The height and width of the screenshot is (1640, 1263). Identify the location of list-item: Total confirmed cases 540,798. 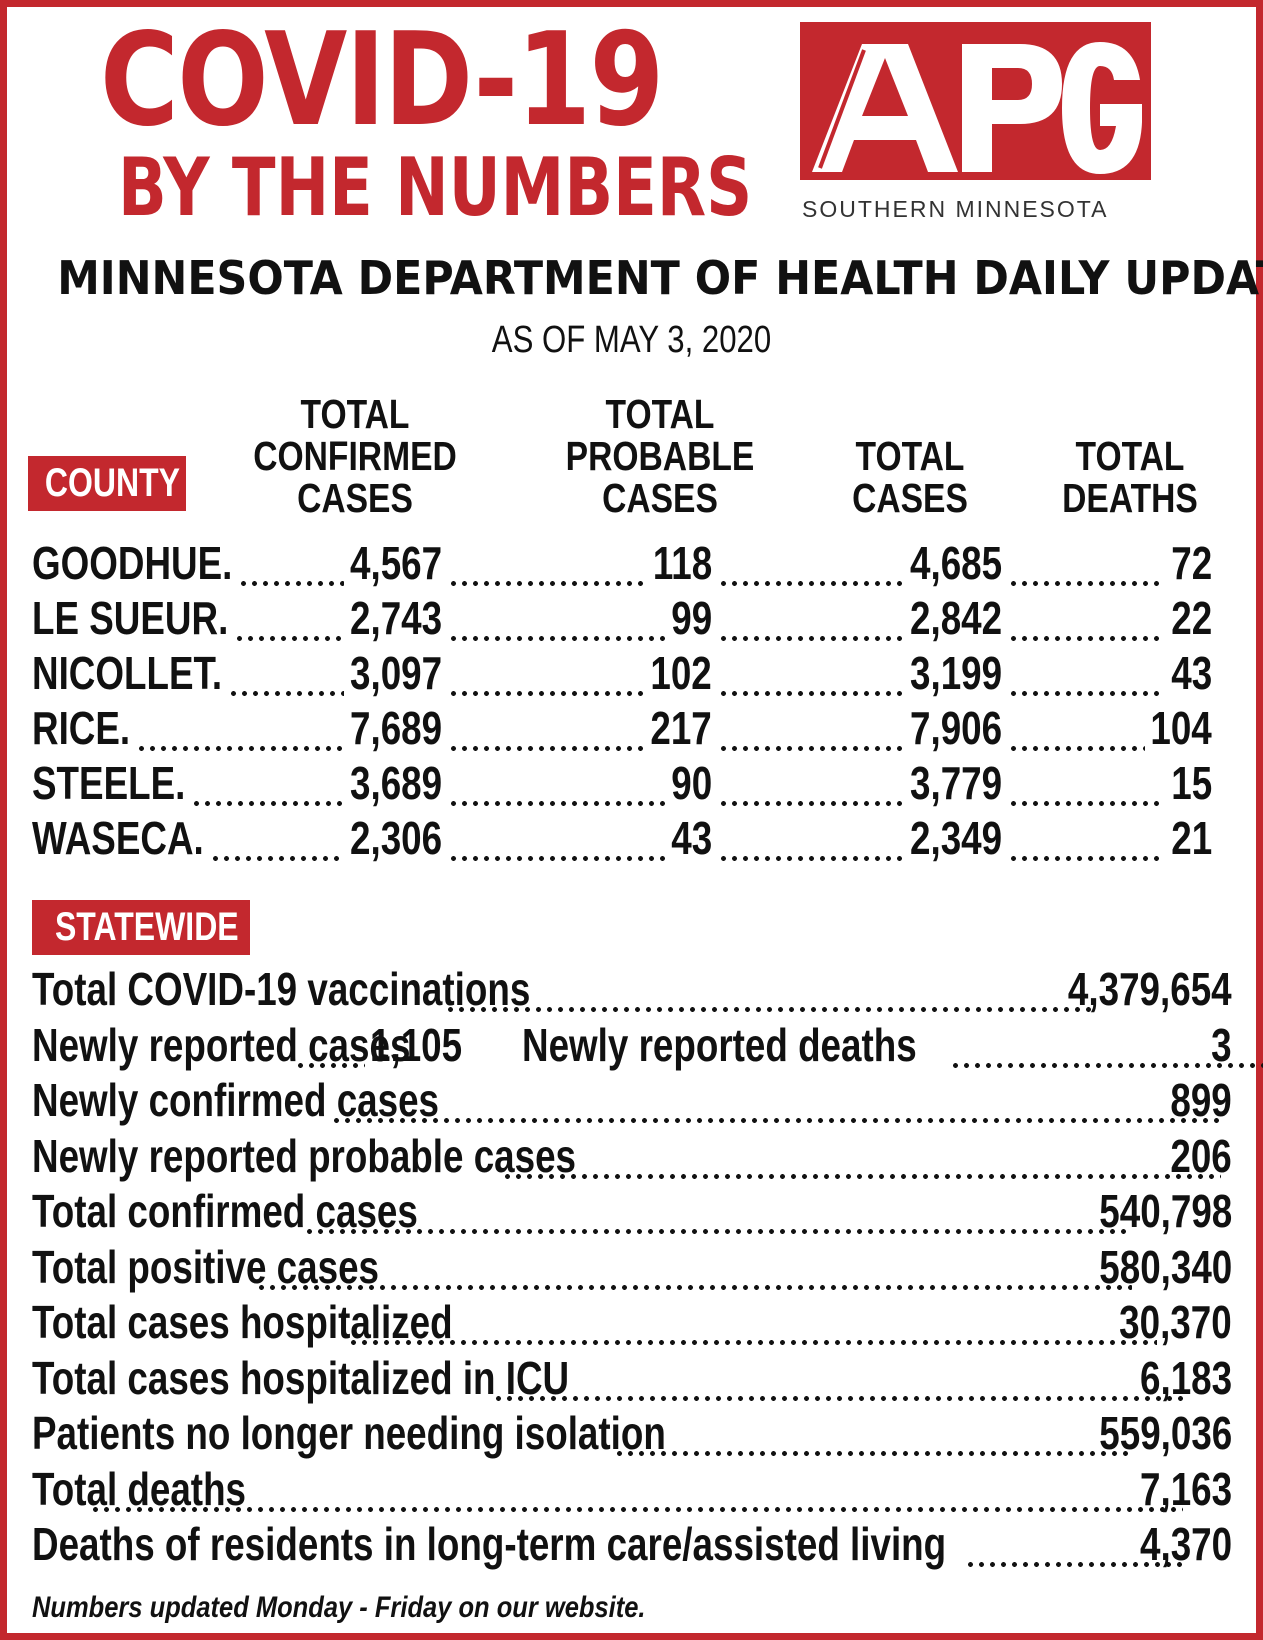
(632, 1212).